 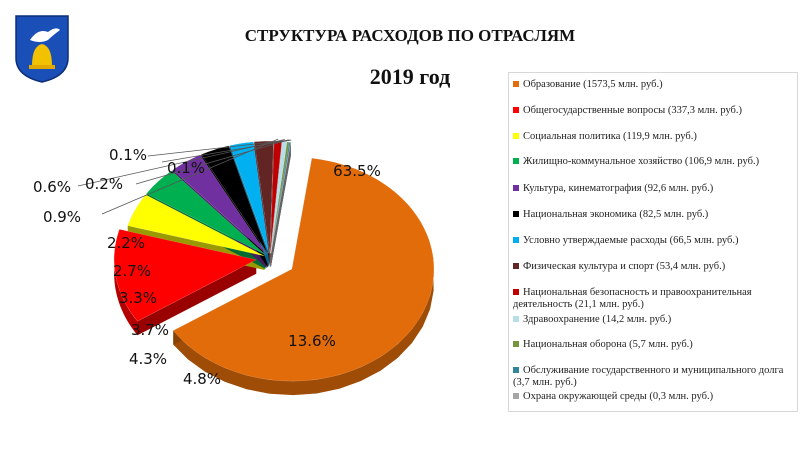 I want to click on bell-shape, so click(x=42, y=55).